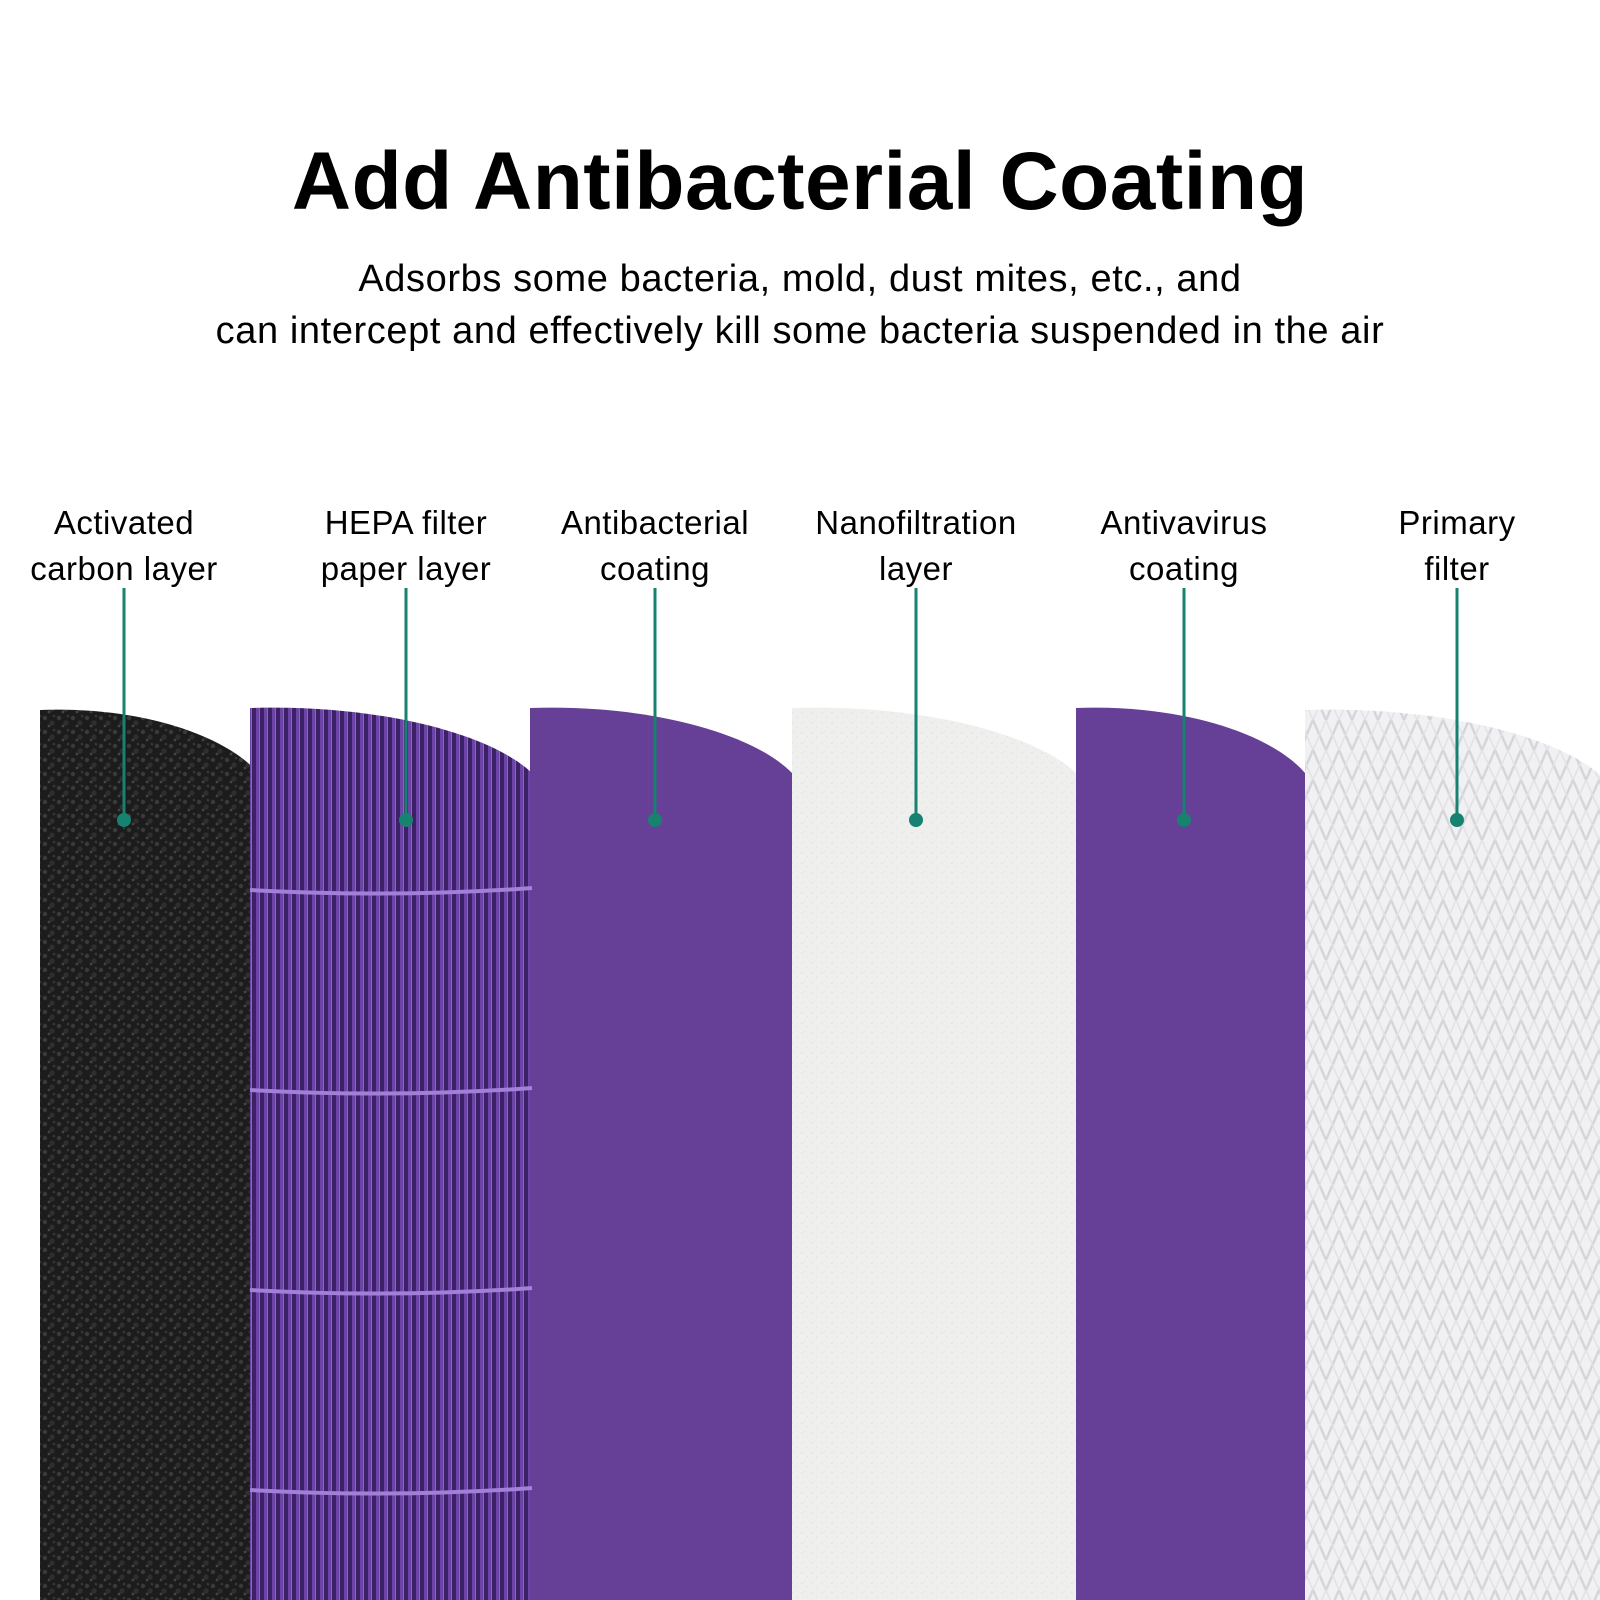 This screenshot has height=1600, width=1600. Describe the element at coordinates (655, 568) in the screenshot. I see `layer-label-3-line2: coating` at that location.